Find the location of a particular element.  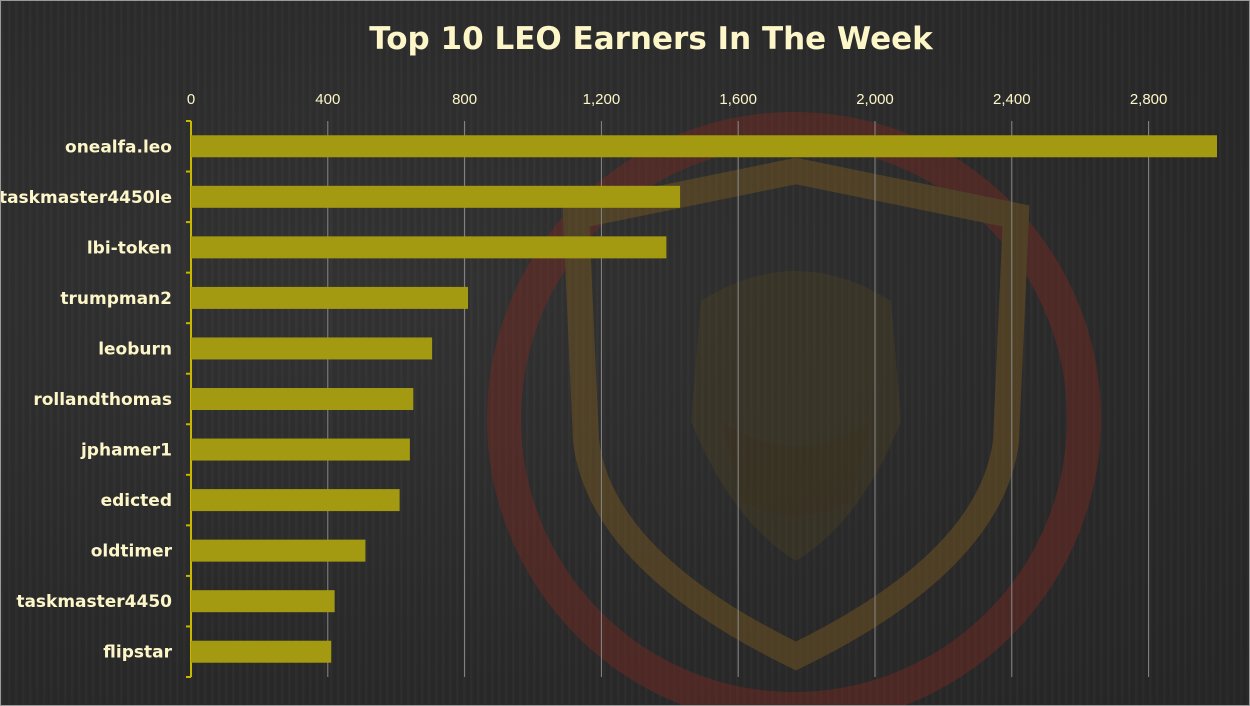

category-label: trumpman2 is located at coordinates (116, 299).